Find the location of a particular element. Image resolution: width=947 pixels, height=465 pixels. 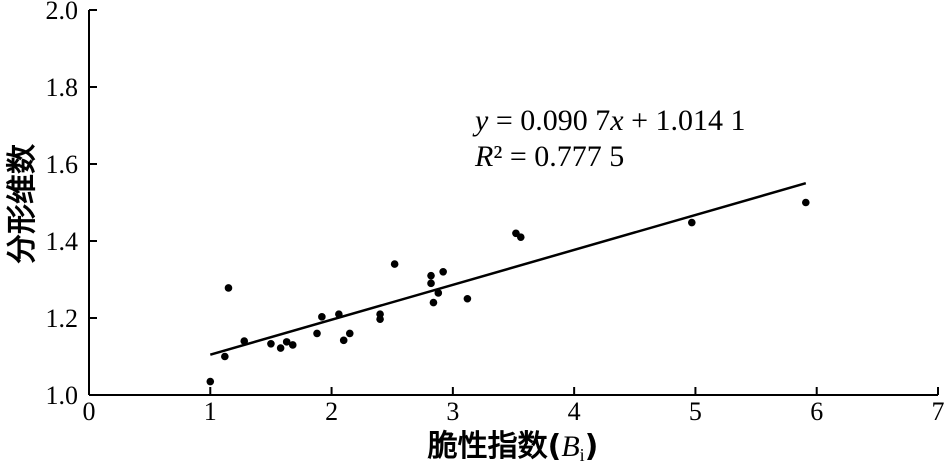

y-axis-title: 分形维数 is located at coordinates (22, 203).